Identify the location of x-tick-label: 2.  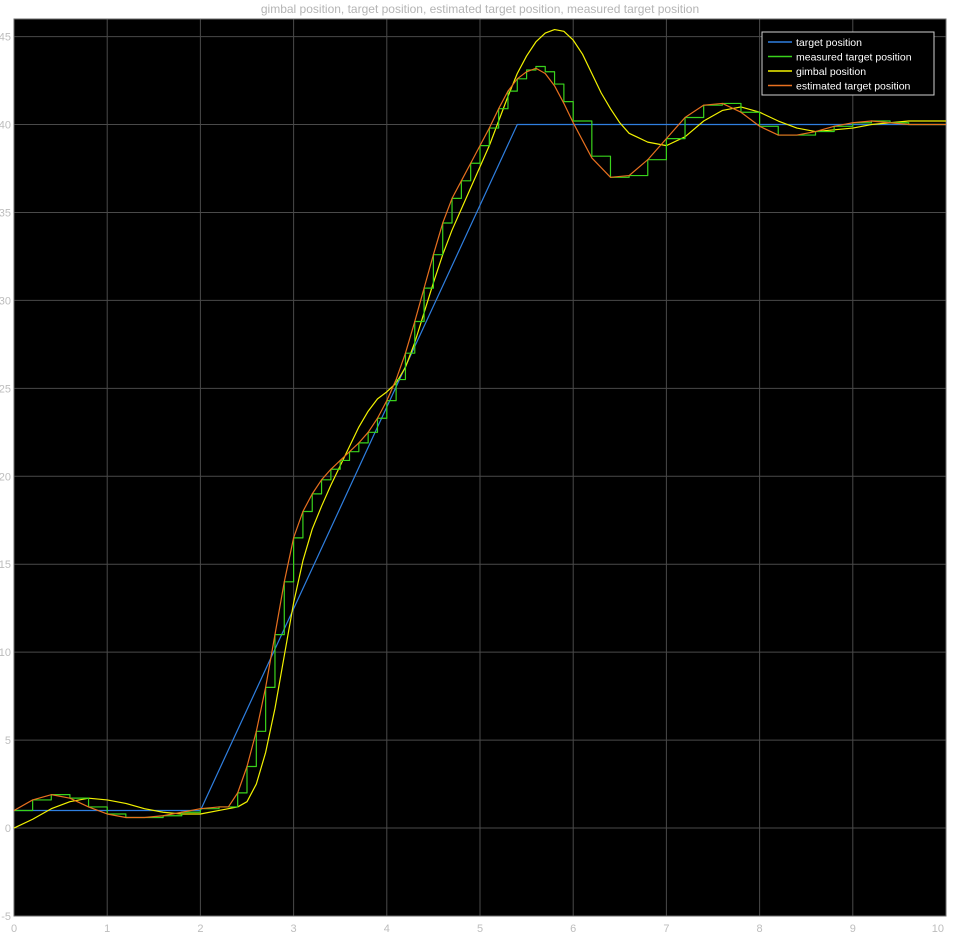
(200, 929).